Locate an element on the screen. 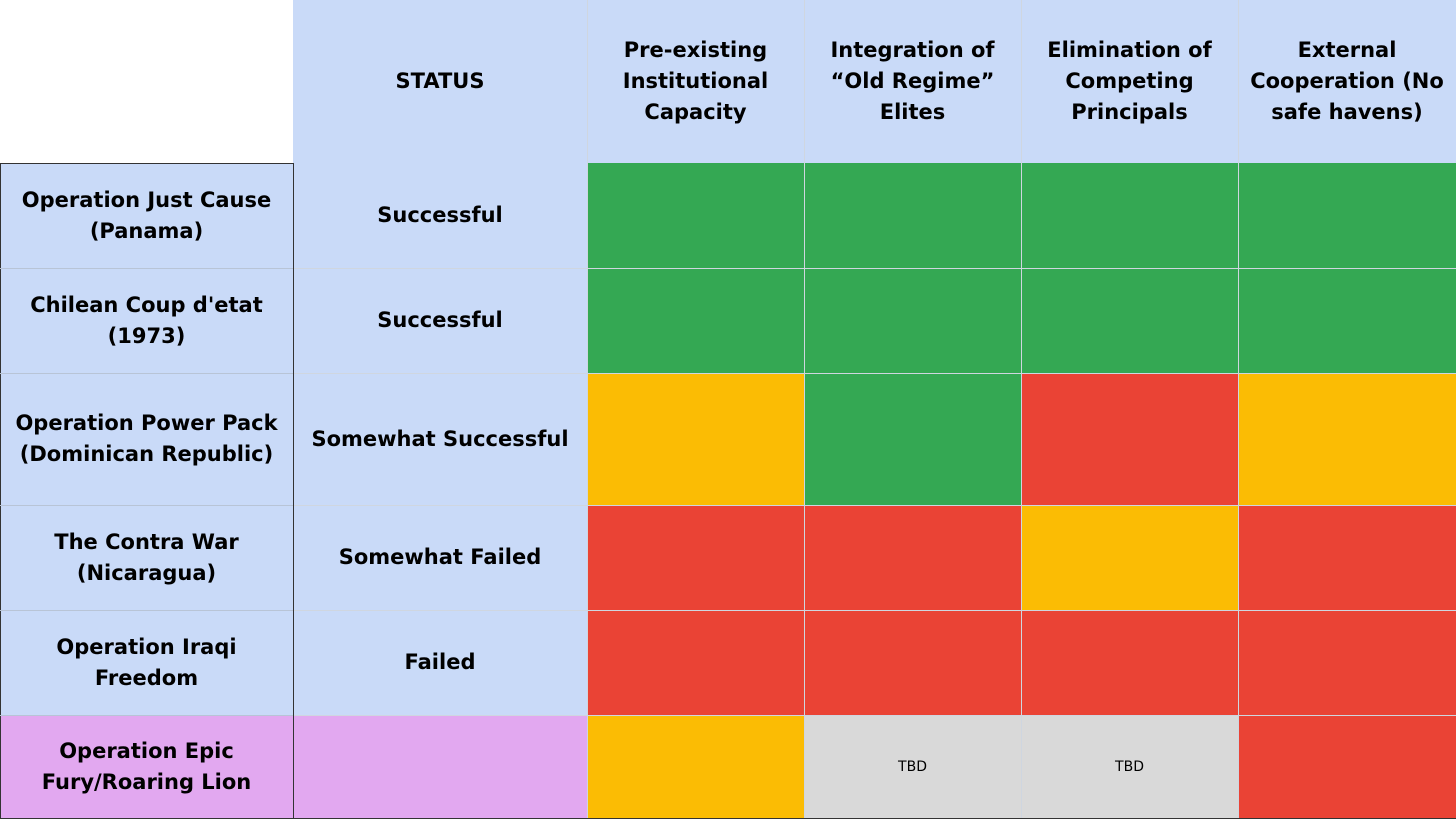  column-header: Elimination of Competing Principals is located at coordinates (1129, 81).